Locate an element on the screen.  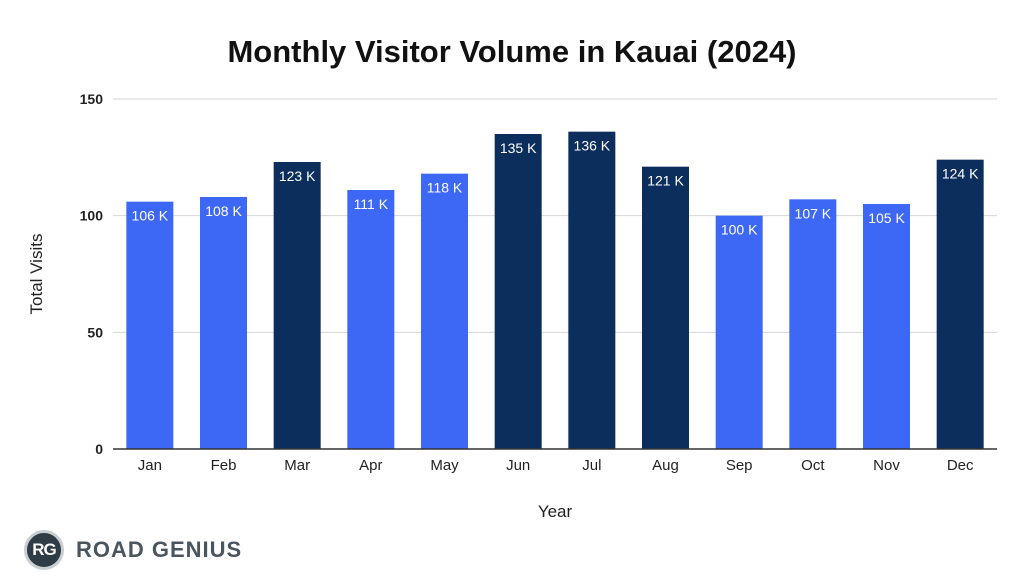
x-tick-label: Feb is located at coordinates (224, 465).